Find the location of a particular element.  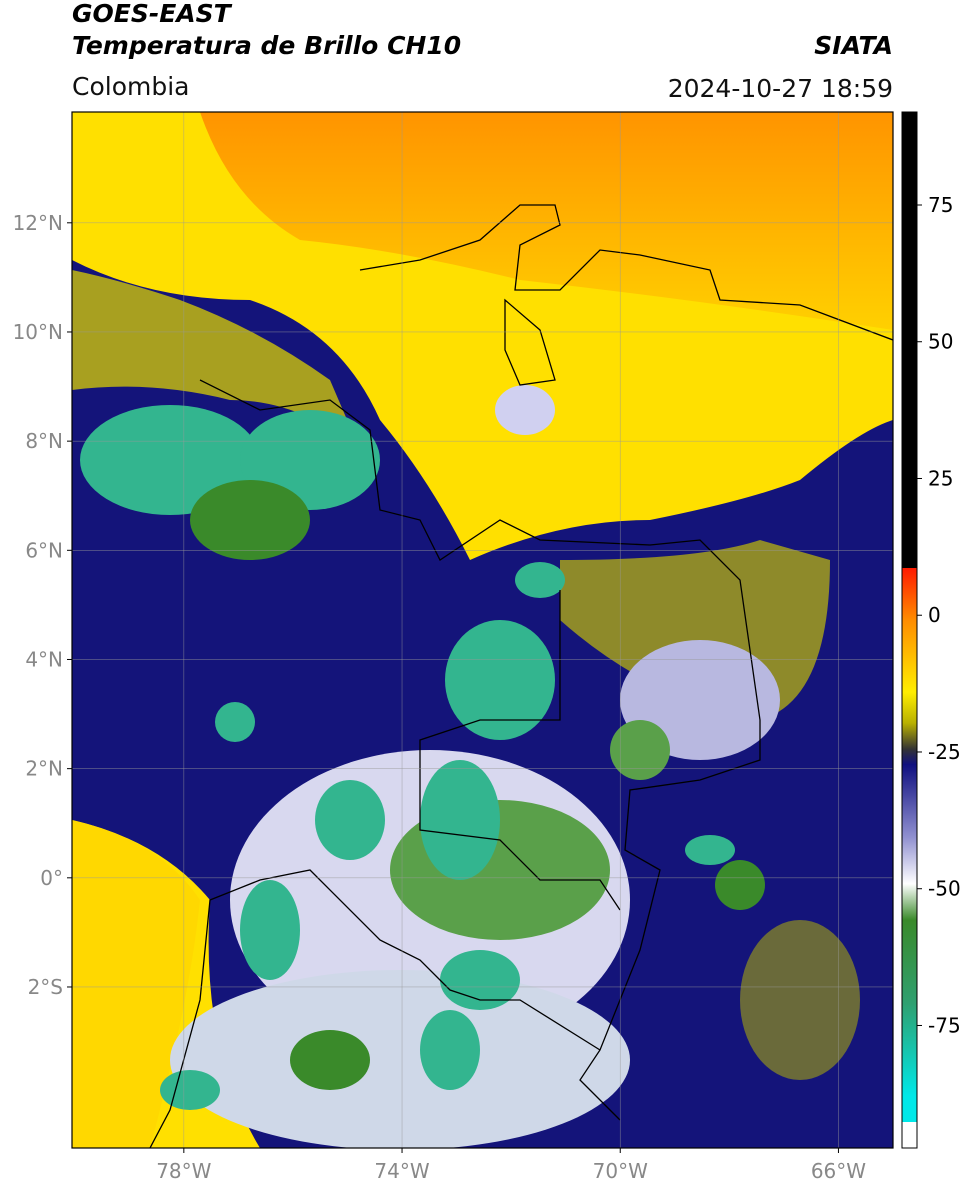

source: SIATA is located at coordinates (853, 45).